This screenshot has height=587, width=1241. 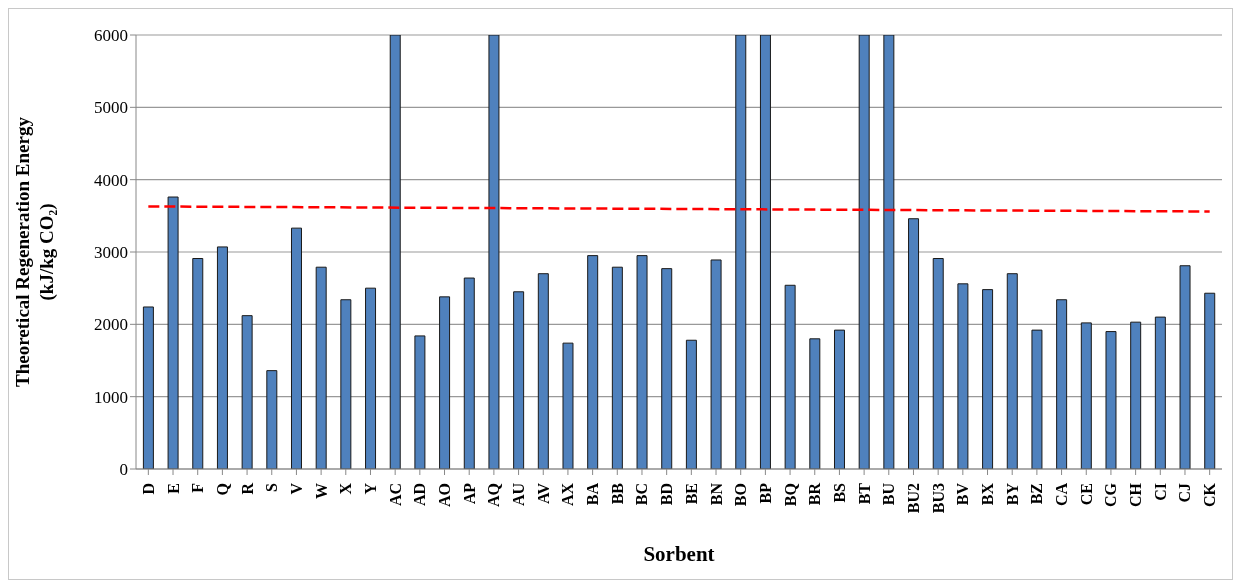 I want to click on x-tick-label: BE, so click(x=691, y=494).